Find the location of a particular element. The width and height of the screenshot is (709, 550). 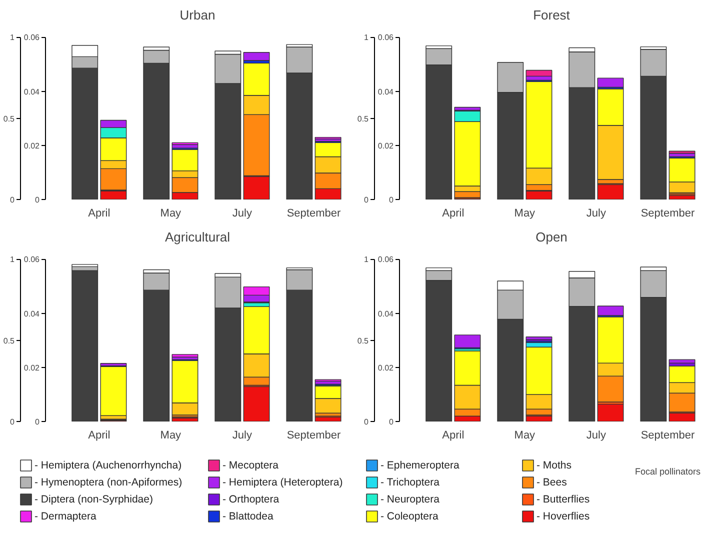

legend-label: - Bees is located at coordinates (551, 482).